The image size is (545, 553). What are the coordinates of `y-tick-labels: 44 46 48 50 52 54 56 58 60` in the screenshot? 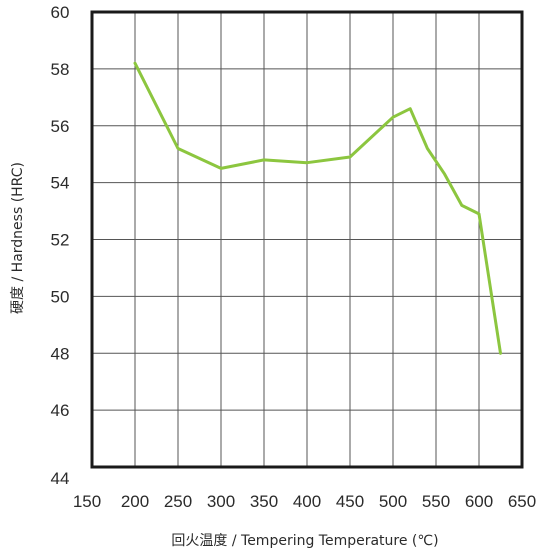 It's located at (60, 245).